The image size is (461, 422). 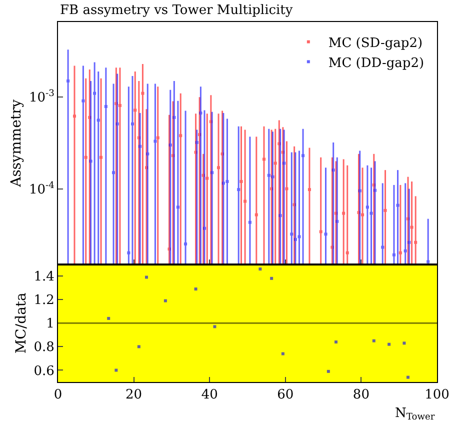 What do you see at coordinates (415, 414) in the screenshot?
I see `x-axis-title: N$_{Tower}$` at bounding box center [415, 414].